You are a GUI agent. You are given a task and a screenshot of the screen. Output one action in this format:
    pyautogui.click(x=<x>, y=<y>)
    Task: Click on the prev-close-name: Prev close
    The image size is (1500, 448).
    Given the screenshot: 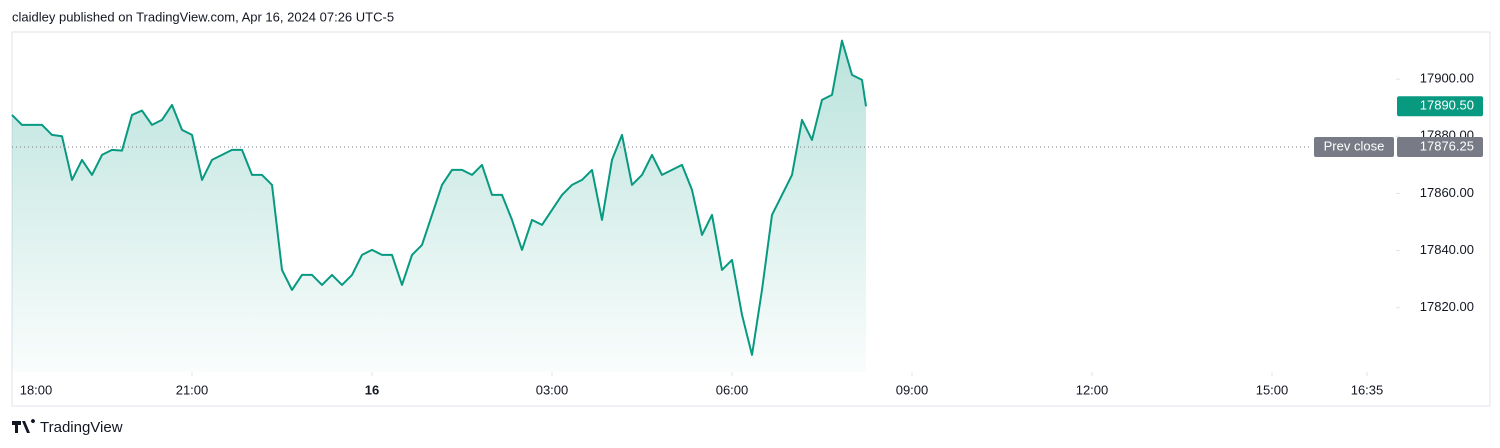 What is the action you would take?
    pyautogui.click(x=1354, y=145)
    